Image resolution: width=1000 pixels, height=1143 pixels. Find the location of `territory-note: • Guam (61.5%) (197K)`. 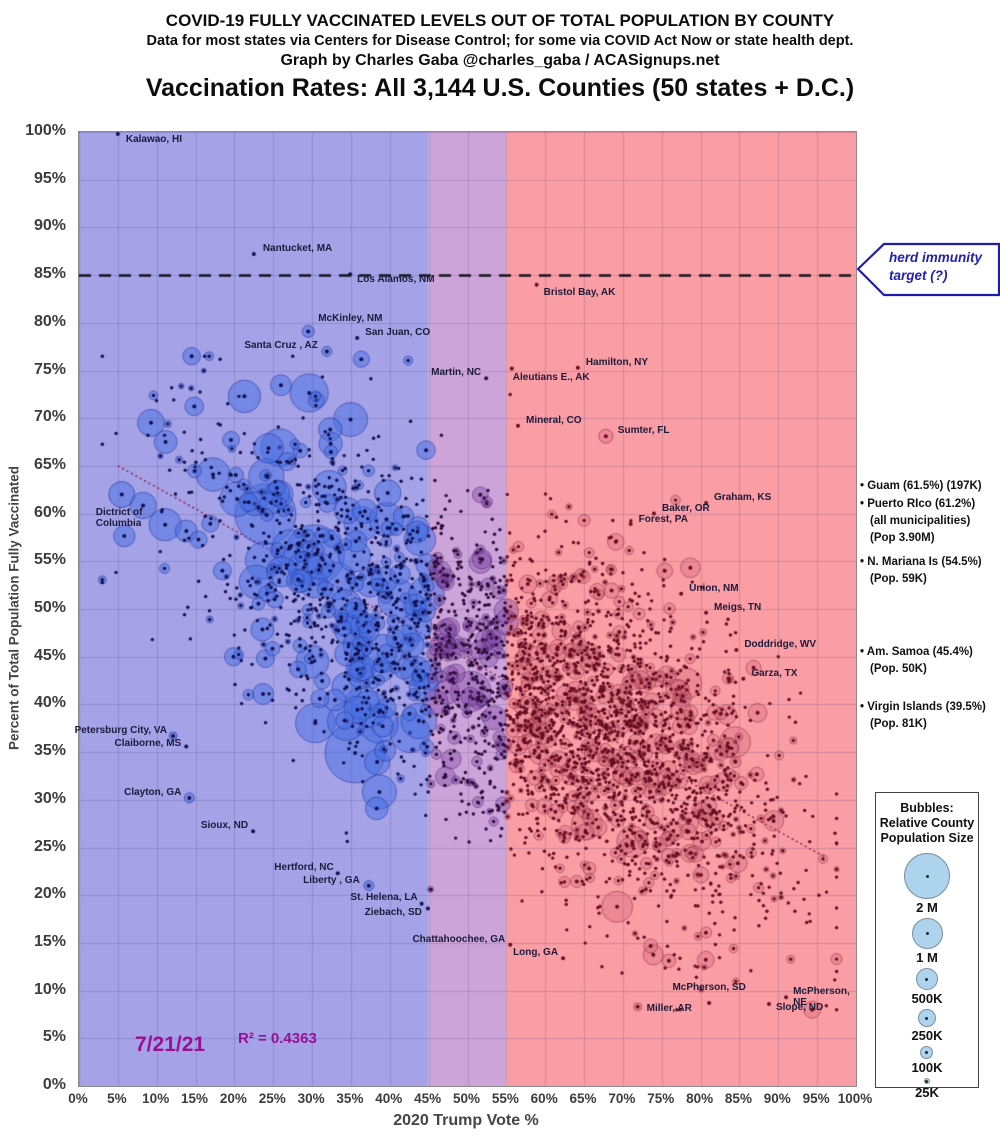

territory-note: • Guam (61.5%) (197K) is located at coordinates (930, 486).